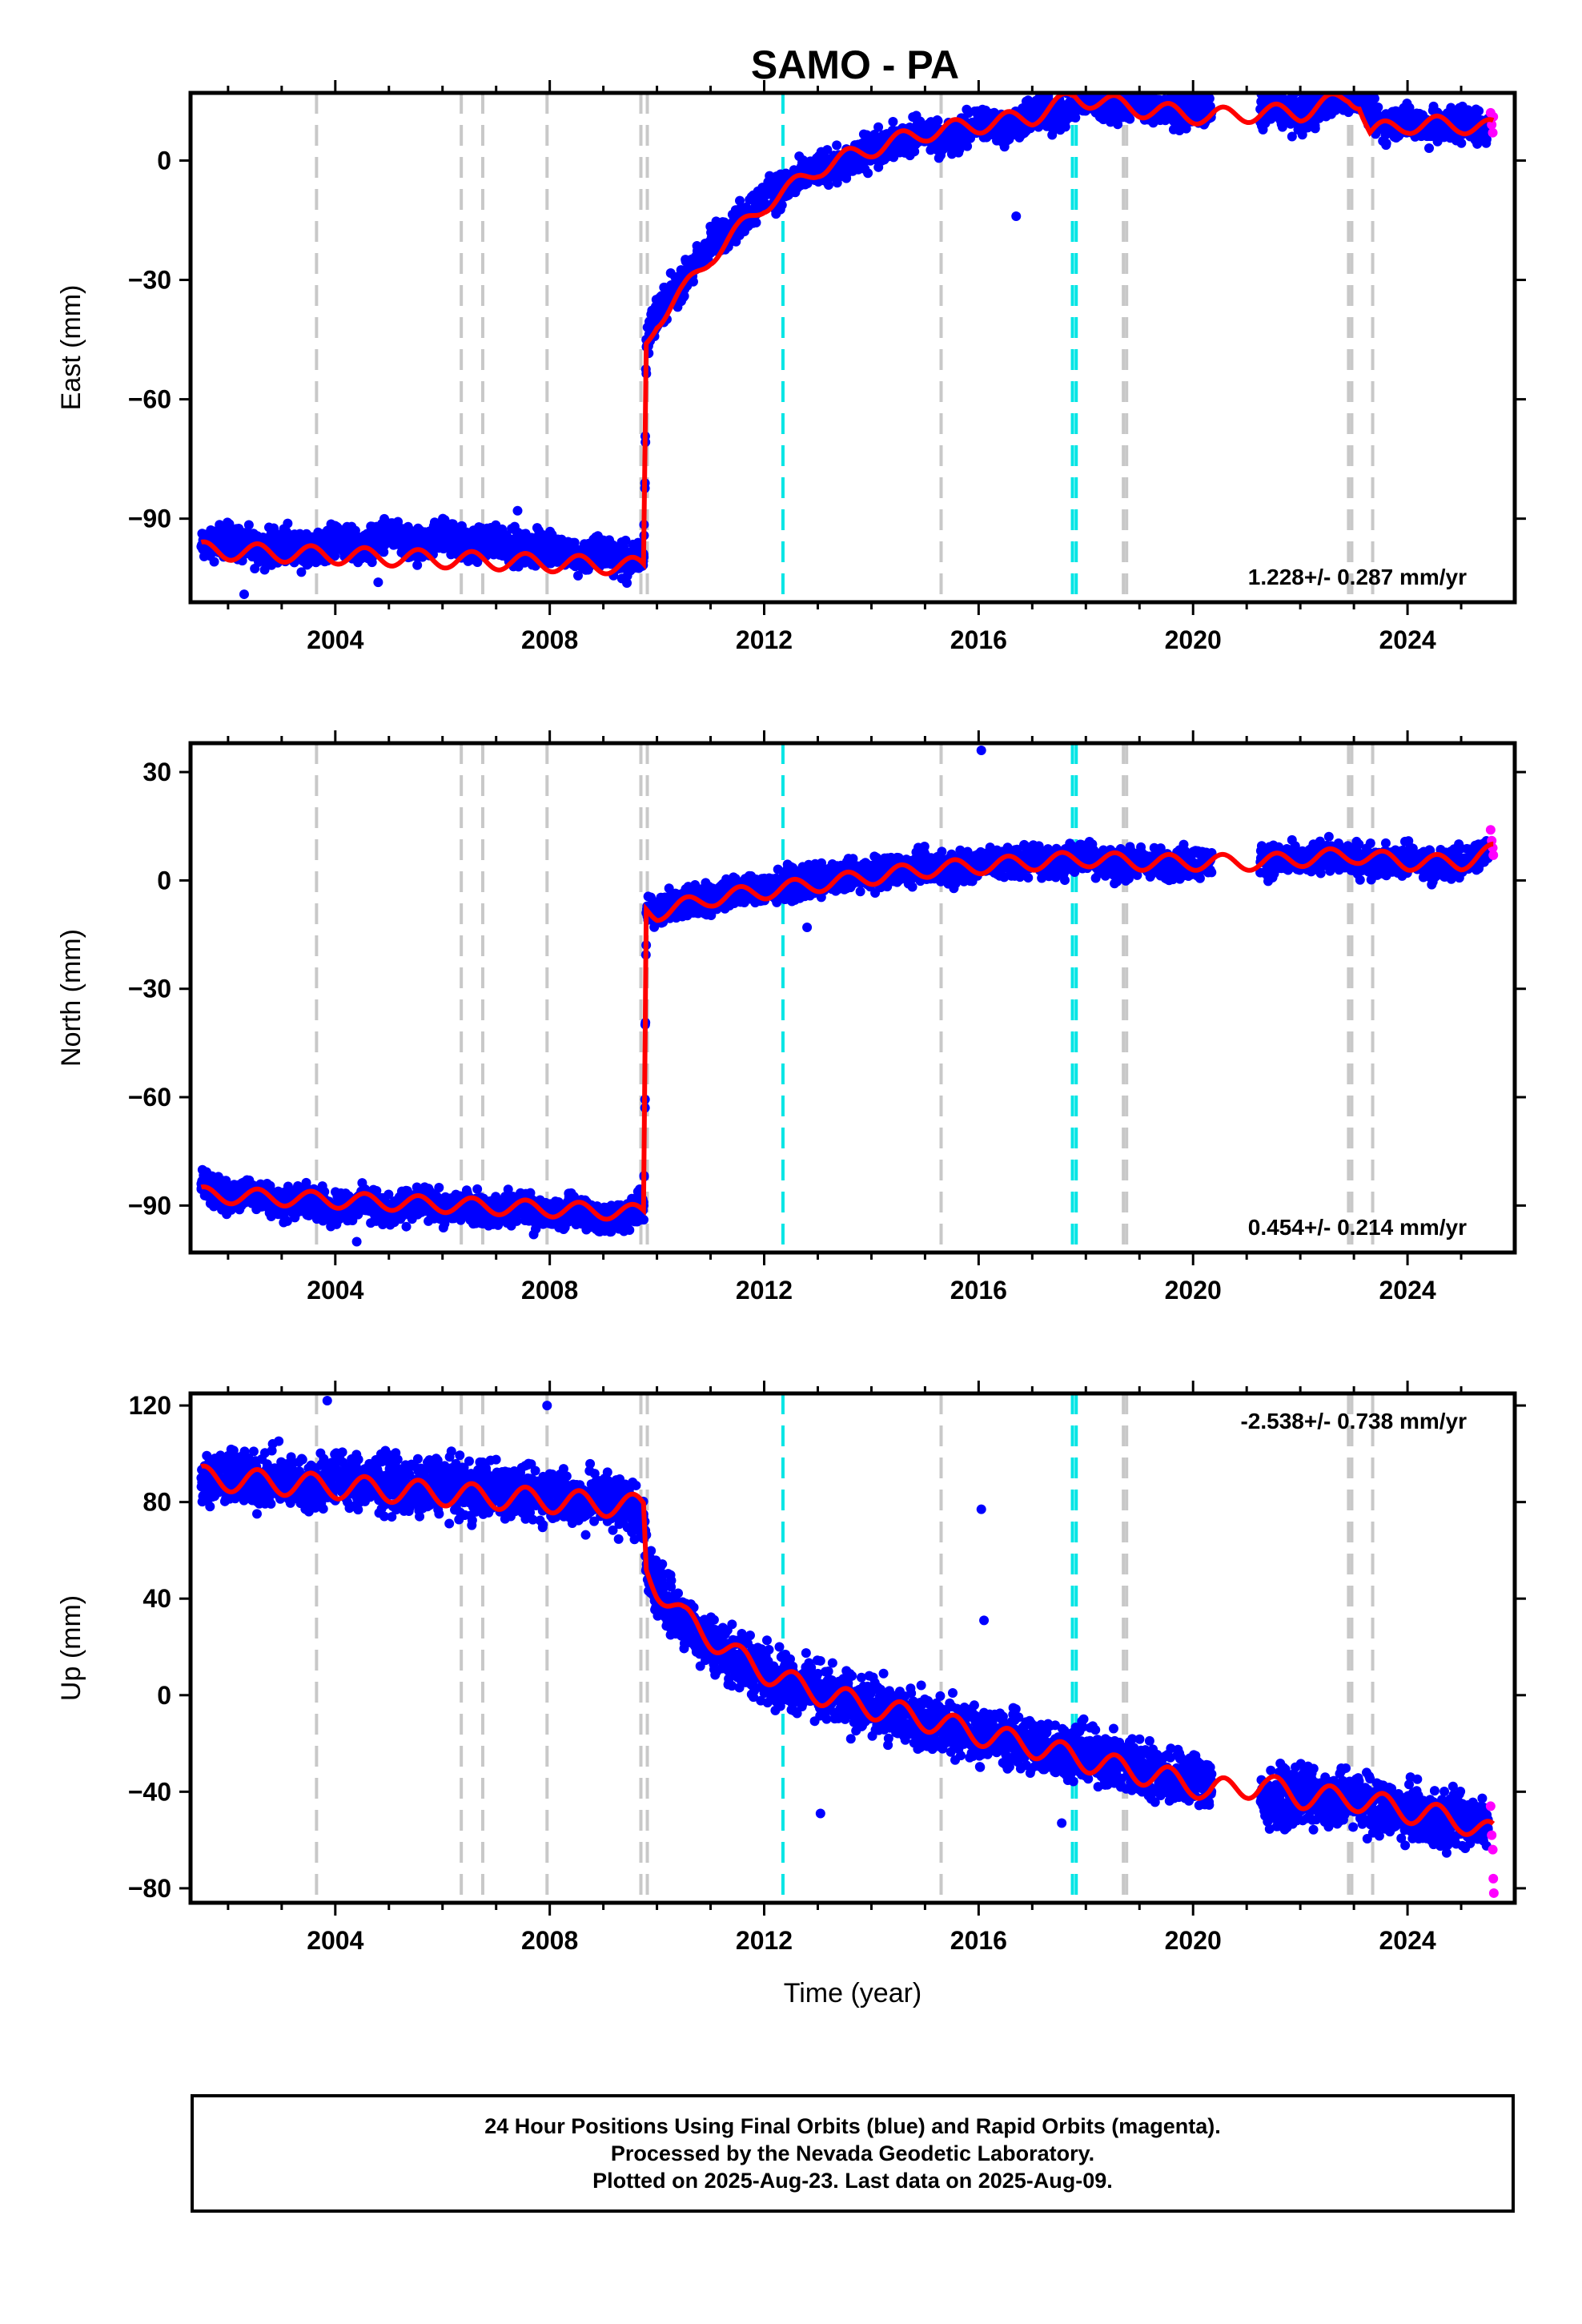  Describe the element at coordinates (1357, 577) in the screenshot. I see `rate-annotation: 1.228+/- 0.287 mm/yr` at that location.